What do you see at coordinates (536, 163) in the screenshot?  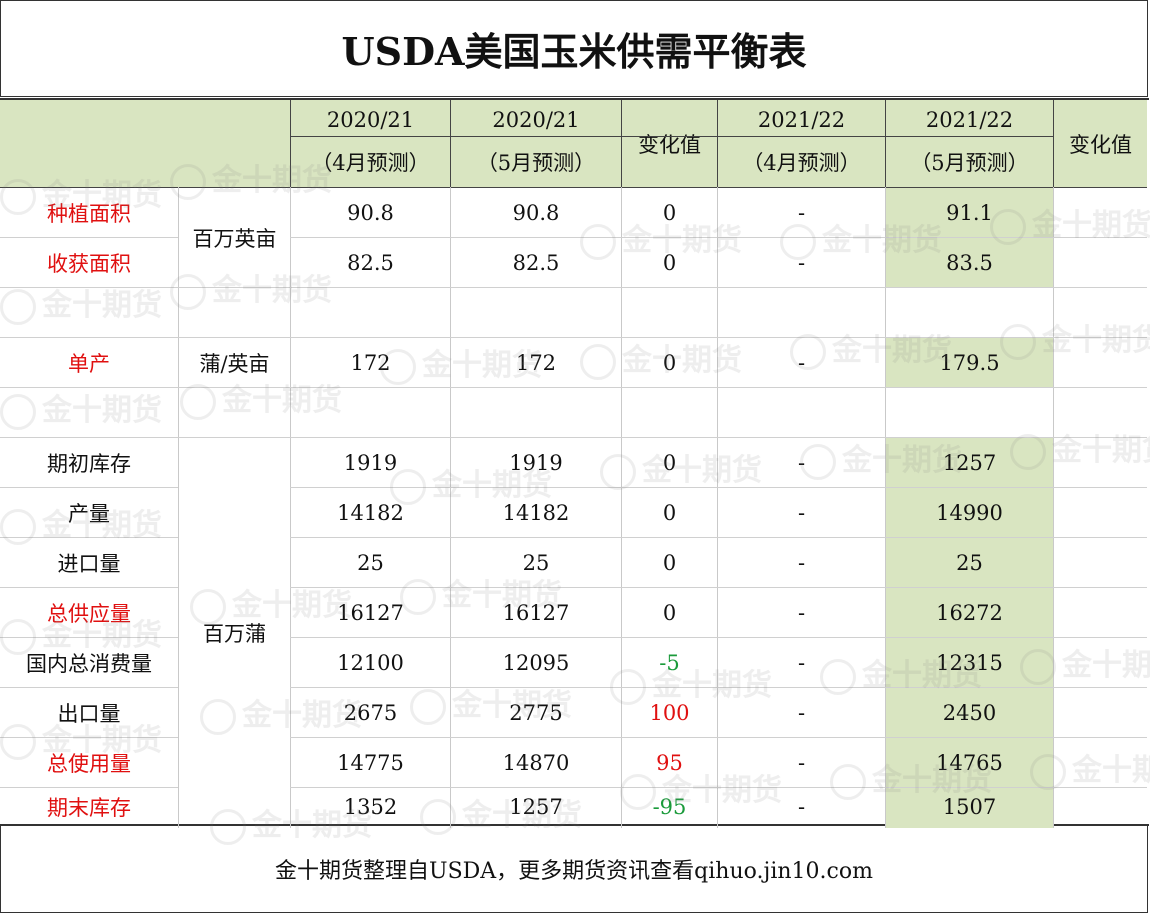 I see `header-col2-forecast: （5月预测）` at bounding box center [536, 163].